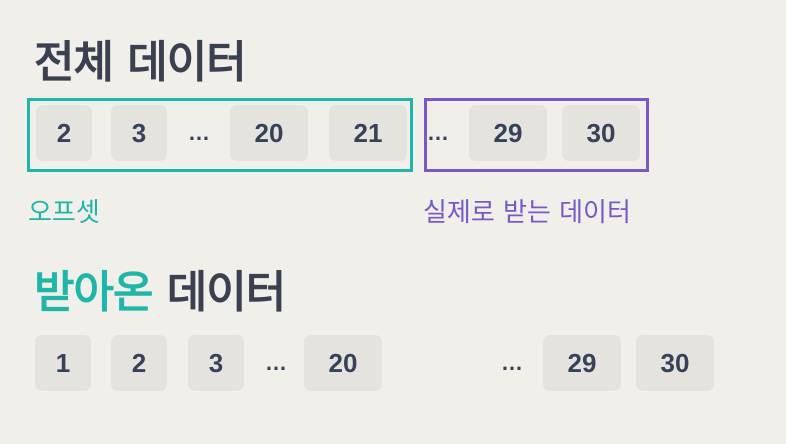 This screenshot has height=444, width=786. I want to click on full-data-title-text: 전체 데이터, so click(140, 62).